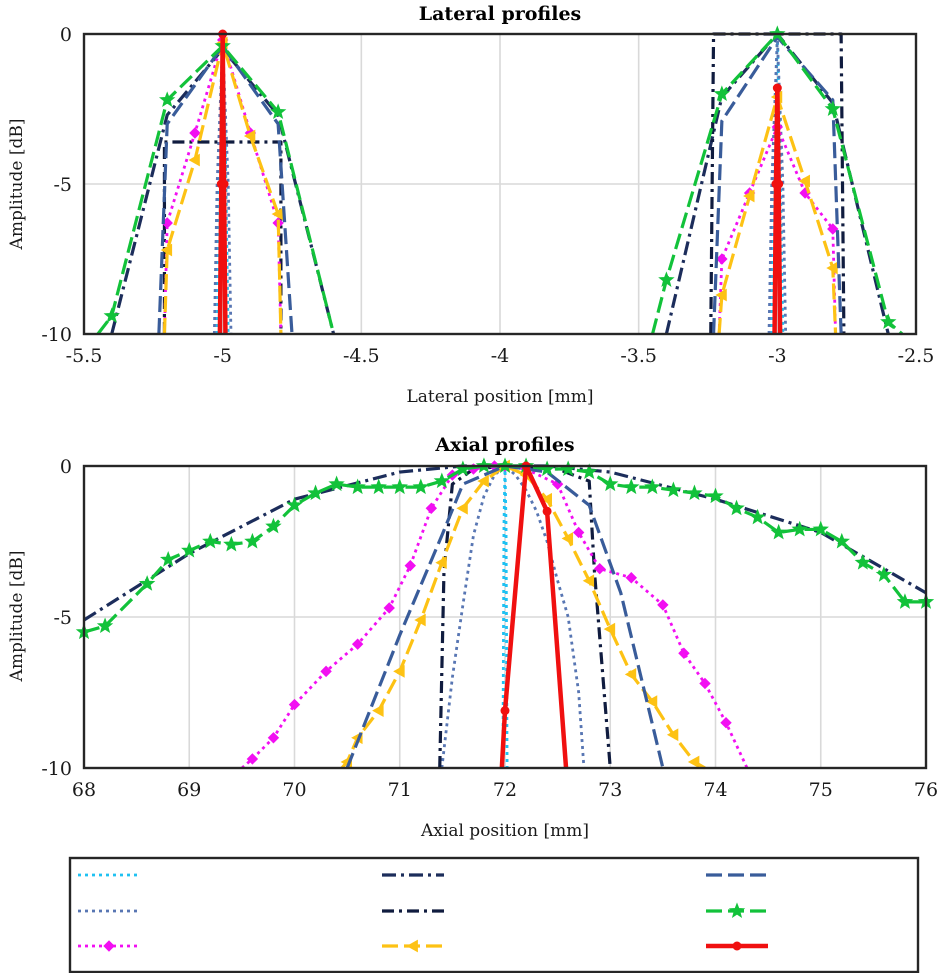  Describe the element at coordinates (610, 790) in the screenshot. I see `axial-x-tick-label: 73` at that location.